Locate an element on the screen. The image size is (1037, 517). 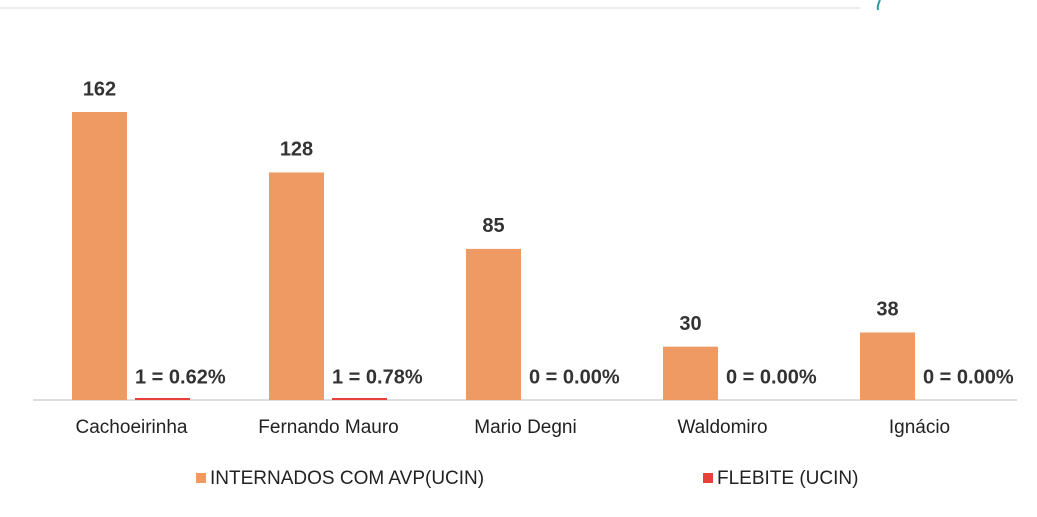
x-tick-label: Waldomiro is located at coordinates (722, 427).